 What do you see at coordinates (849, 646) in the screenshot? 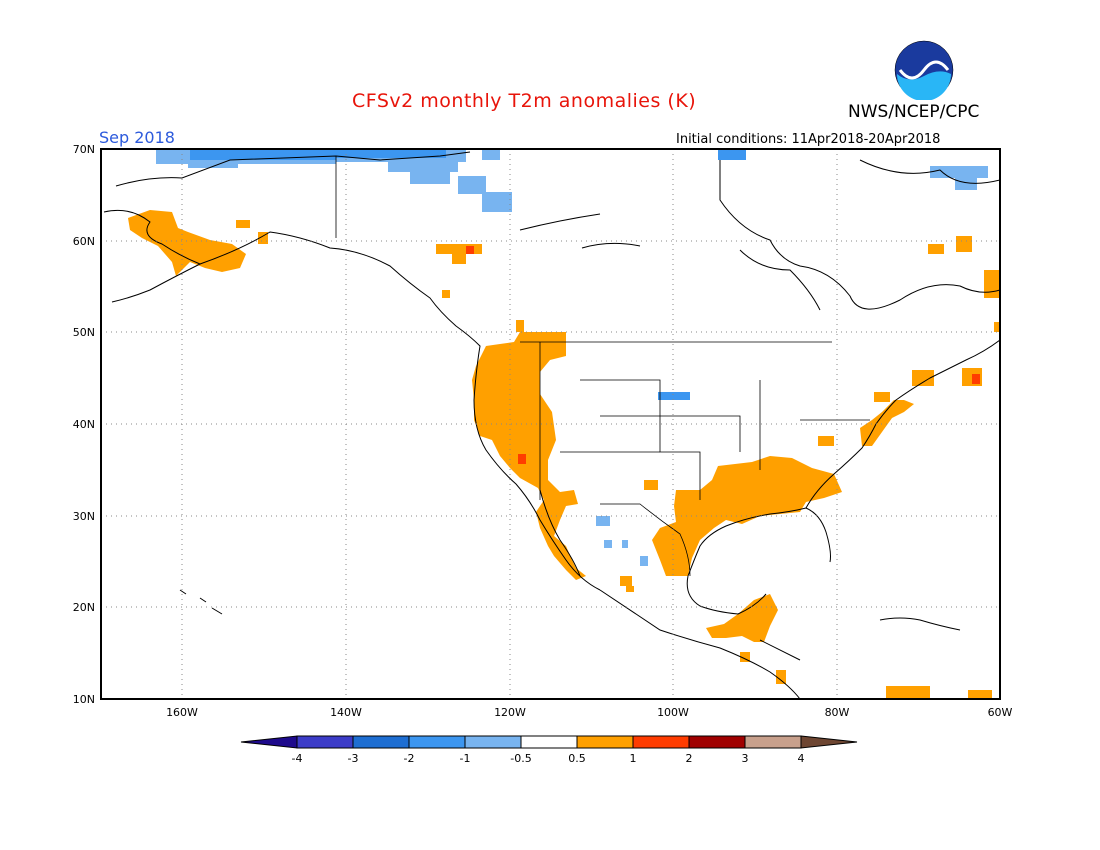
I see `anomaly-region-central-america` at bounding box center [849, 646].